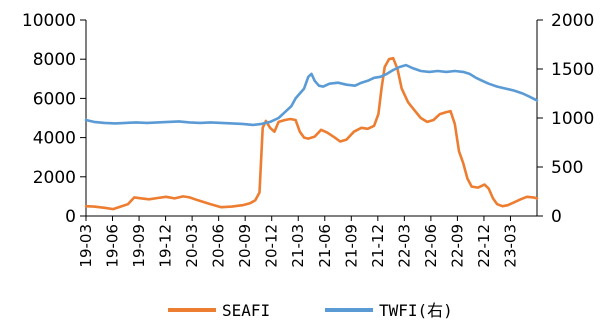 Image resolution: width=606 pixels, height=331 pixels. Describe the element at coordinates (572, 21) in the screenshot. I see `right-y-tick-label: 2000` at that location.